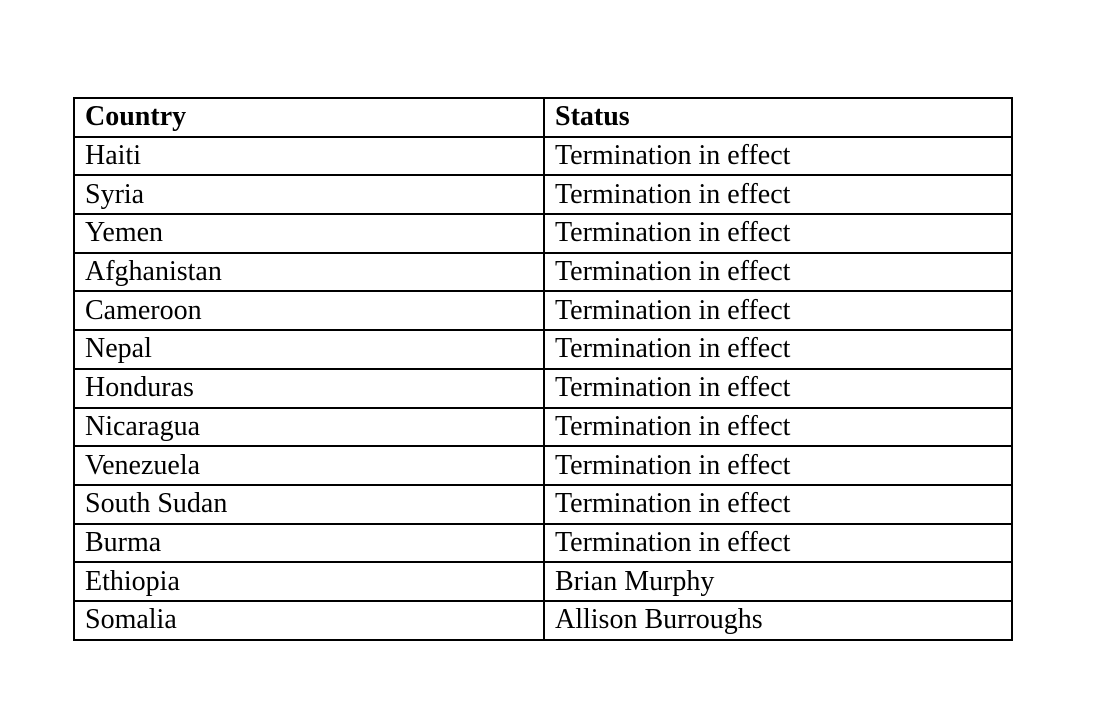  What do you see at coordinates (309, 620) in the screenshot?
I see `country-cell: Somalia` at bounding box center [309, 620].